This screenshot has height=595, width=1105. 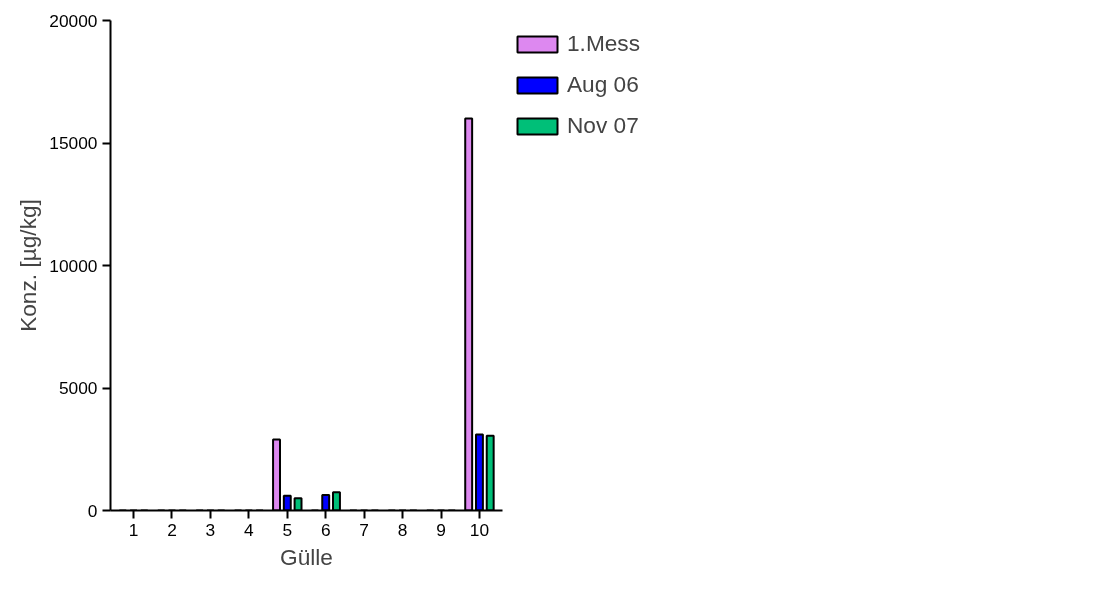 What do you see at coordinates (306, 556) in the screenshot?
I see `x-axis-title: Gülle` at bounding box center [306, 556].